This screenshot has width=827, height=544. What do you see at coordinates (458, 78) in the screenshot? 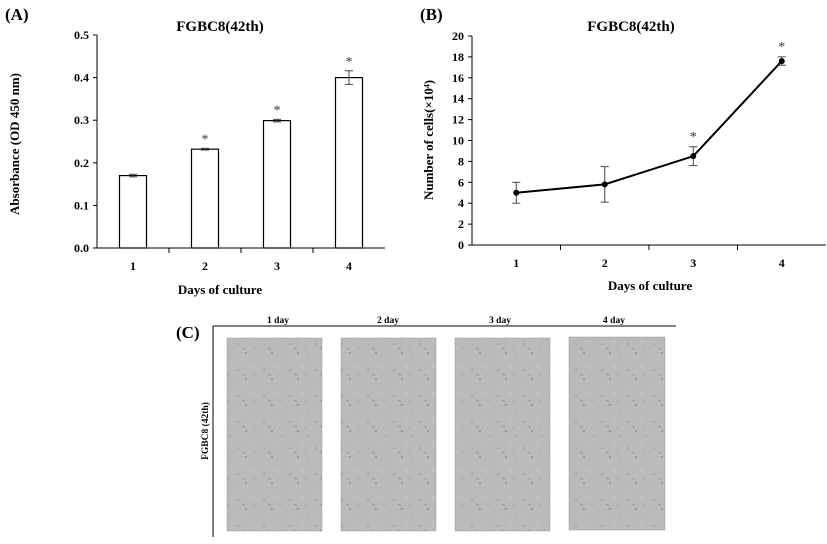
I see `chart-b-y-tick-label: 16` at bounding box center [458, 78].